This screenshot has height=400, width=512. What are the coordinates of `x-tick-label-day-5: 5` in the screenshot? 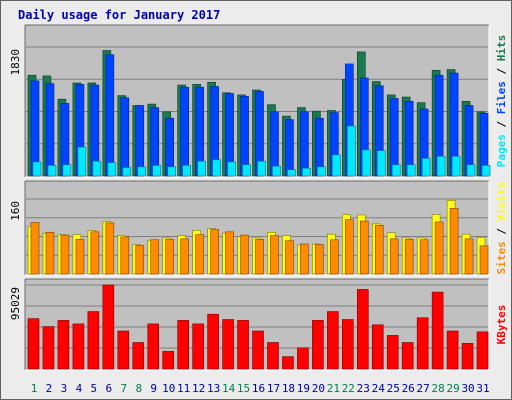 It's located at (94, 388).